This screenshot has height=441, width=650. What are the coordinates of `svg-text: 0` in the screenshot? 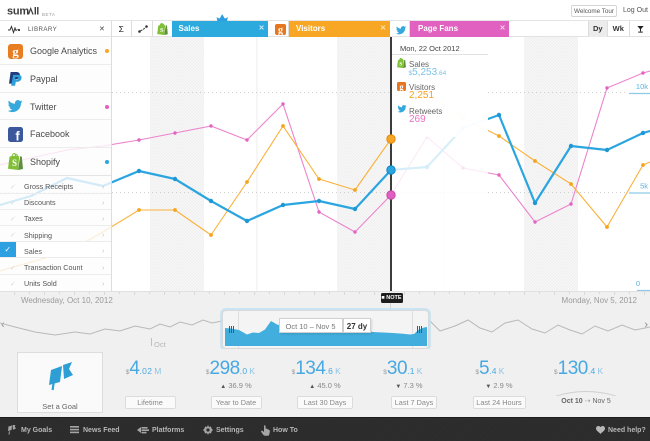 It's located at (638, 283).